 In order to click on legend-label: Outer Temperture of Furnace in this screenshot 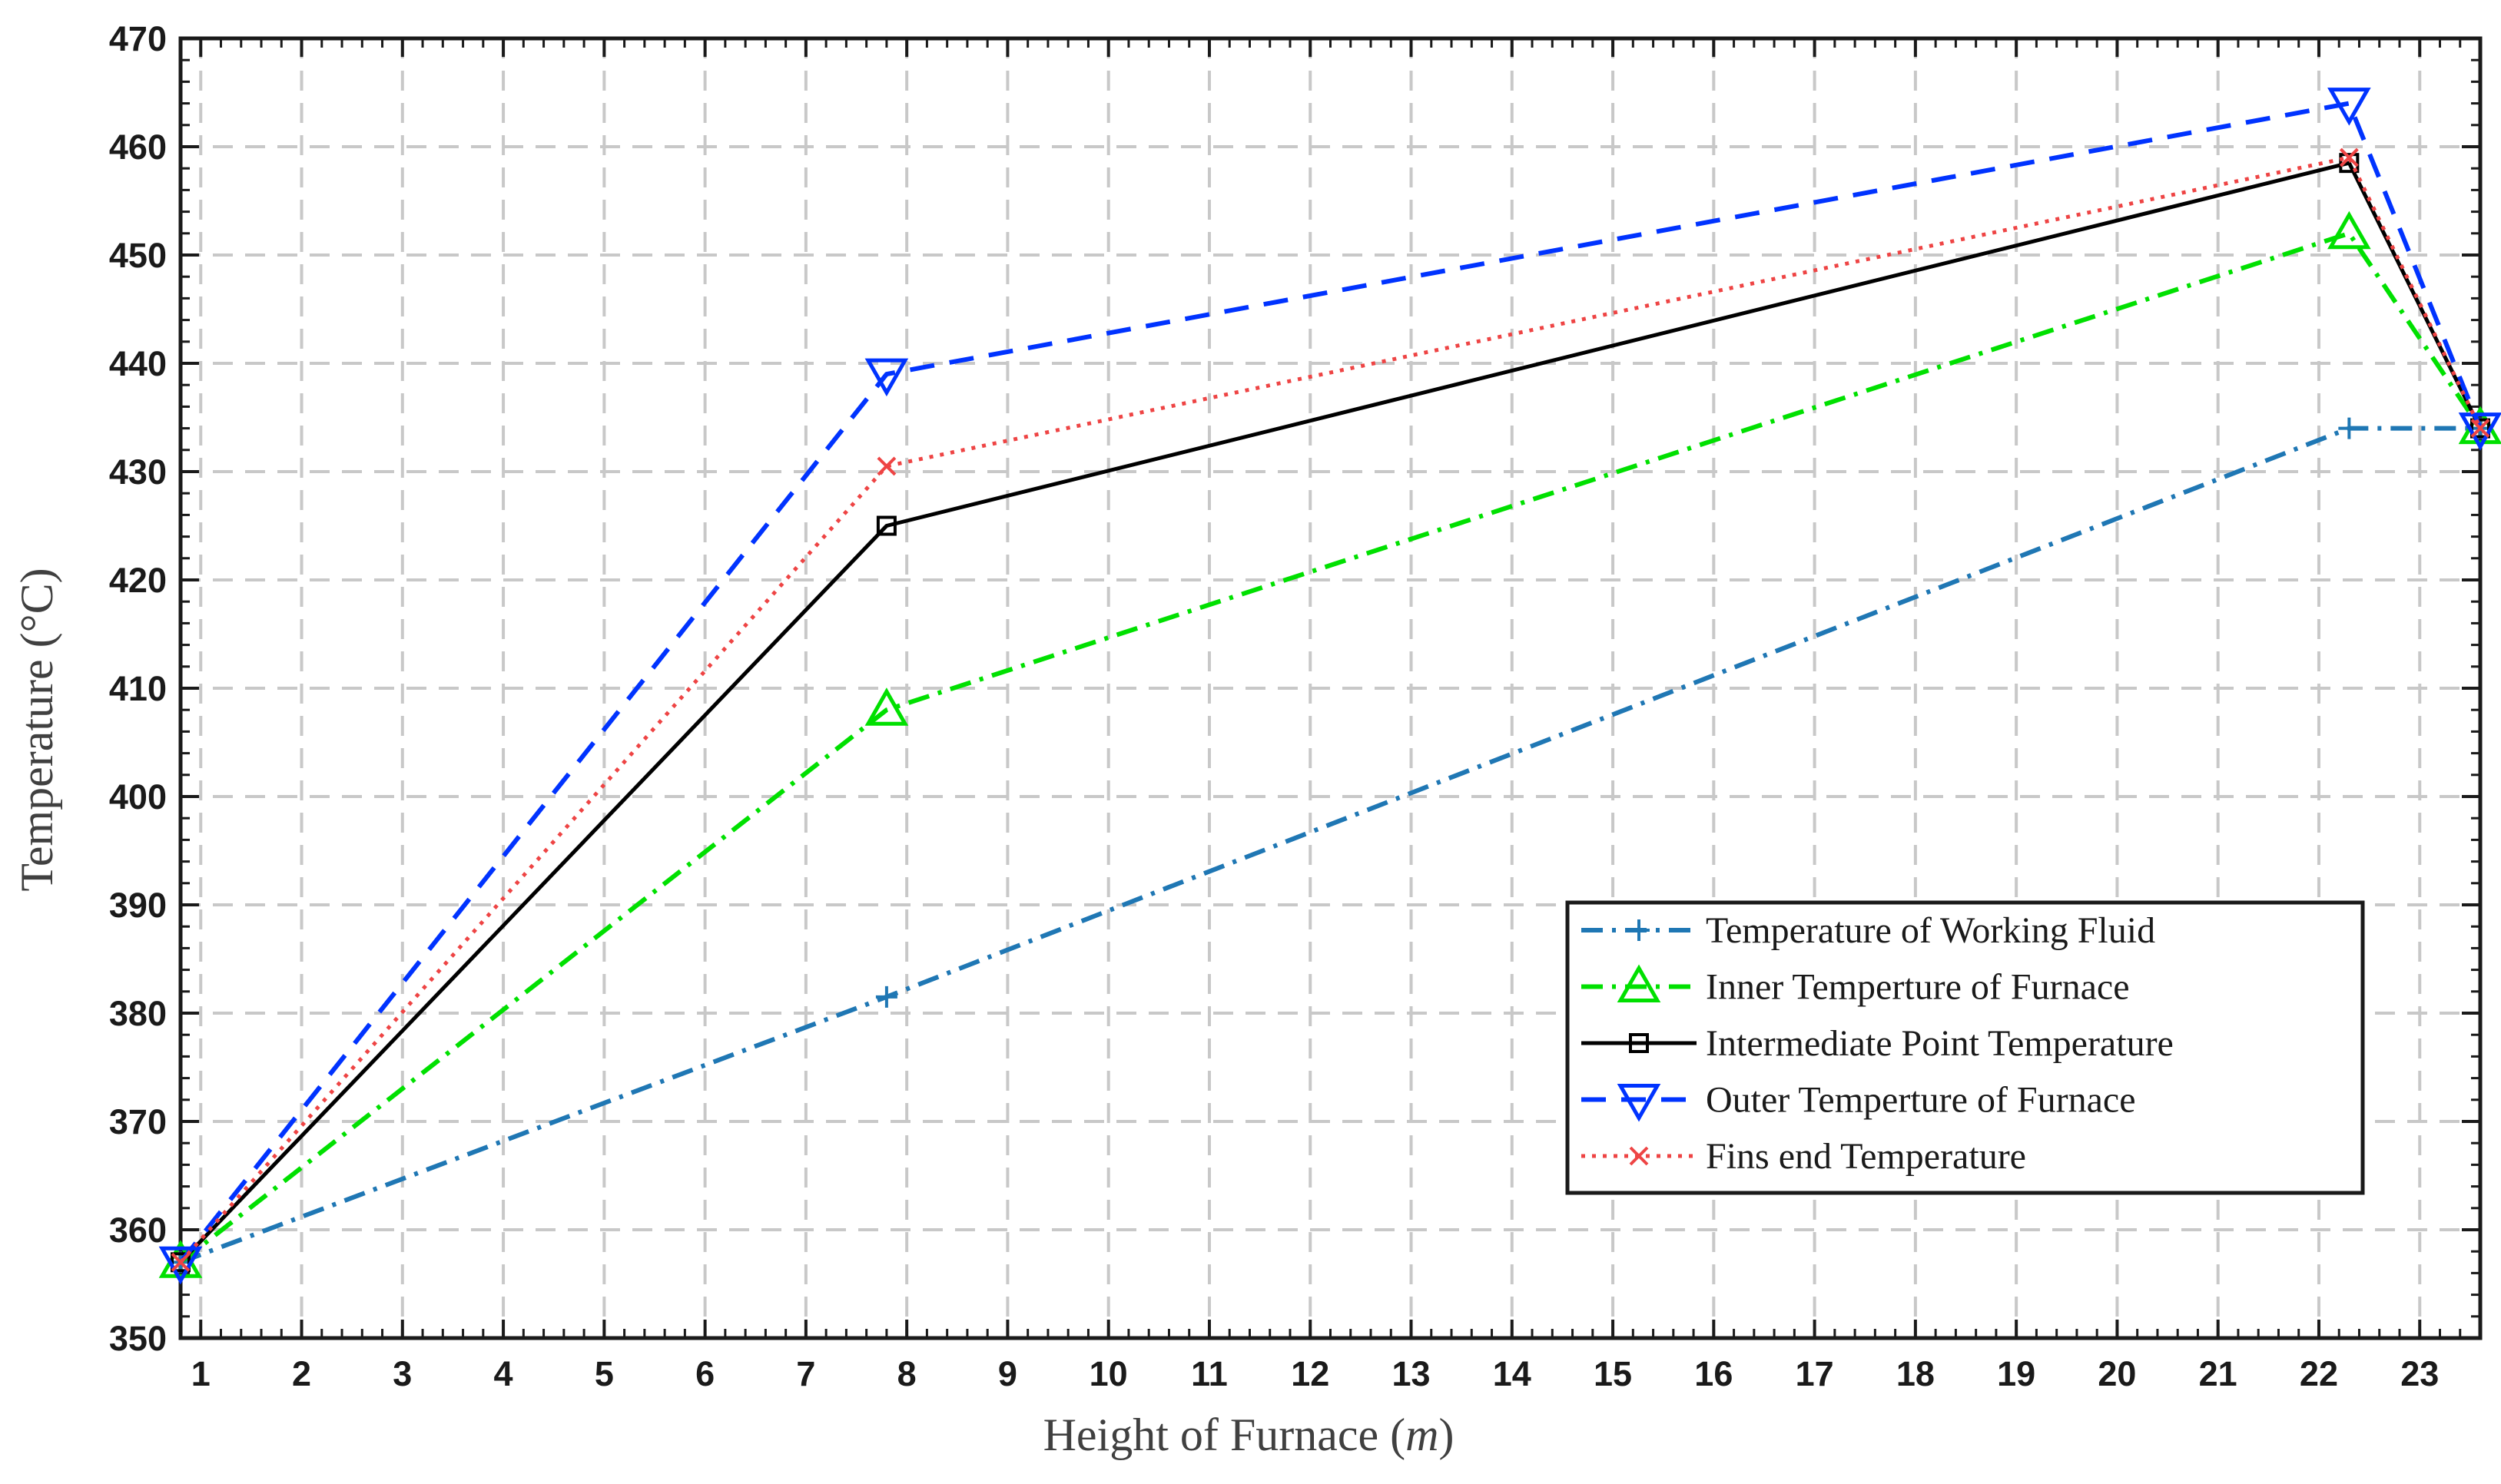, I will do `click(1921, 1100)`.